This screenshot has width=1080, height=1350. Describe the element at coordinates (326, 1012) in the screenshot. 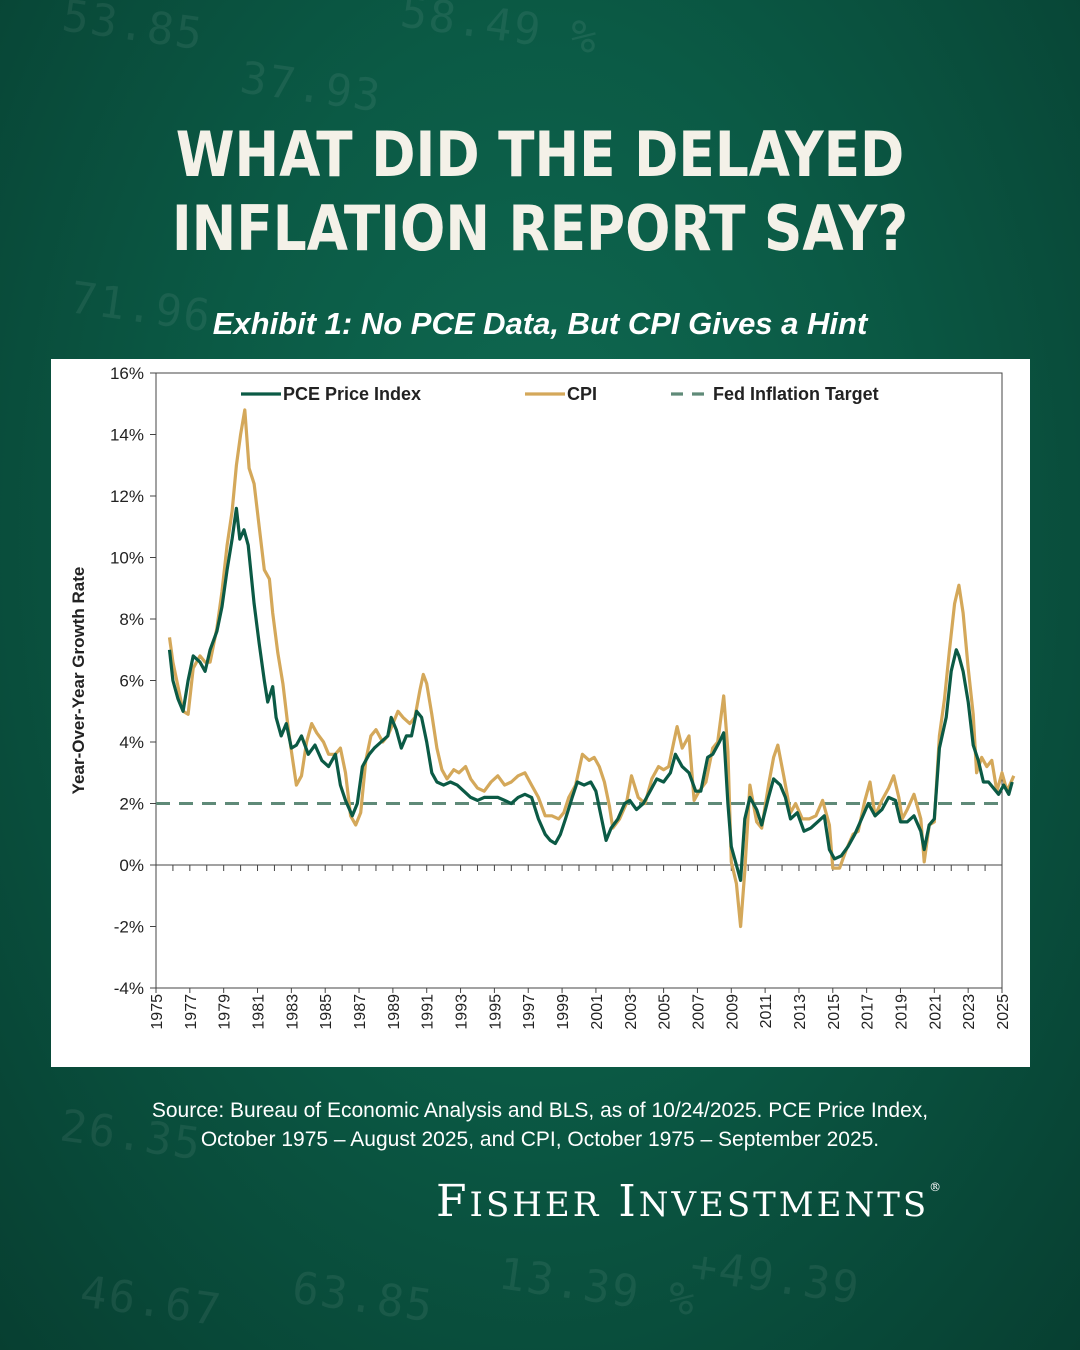

I see `x-tick-label: 1985` at that location.